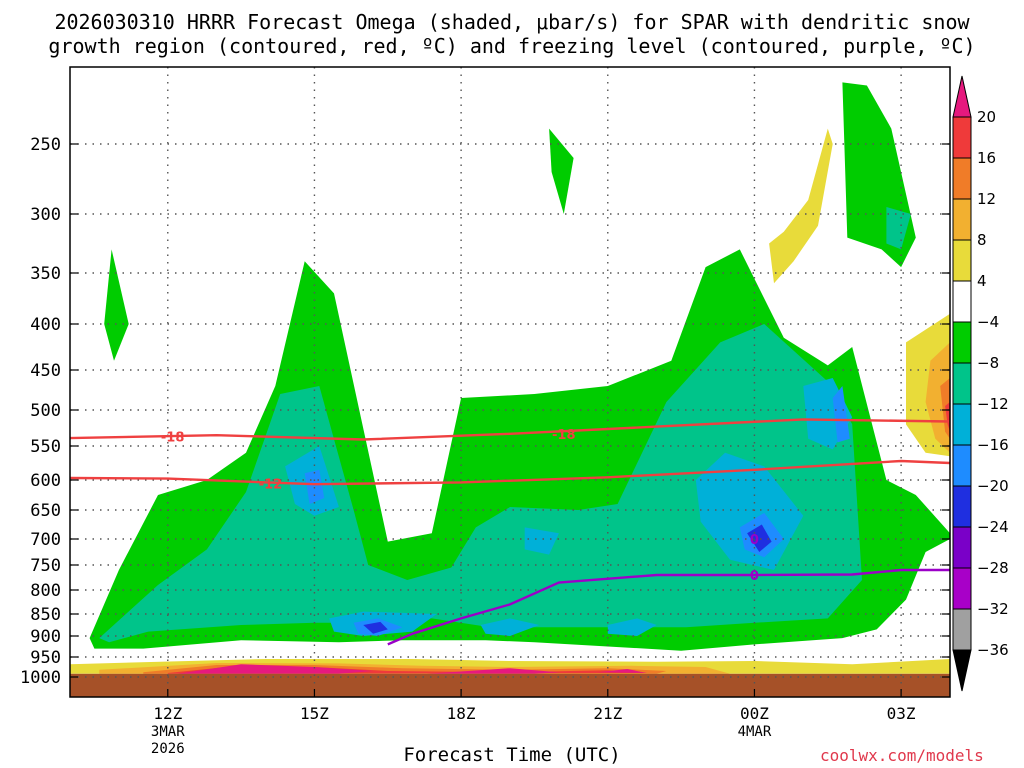 This screenshot has width=1024, height=768. What do you see at coordinates (982, 240) in the screenshot?
I see `colorbar-label-3: 8` at bounding box center [982, 240].